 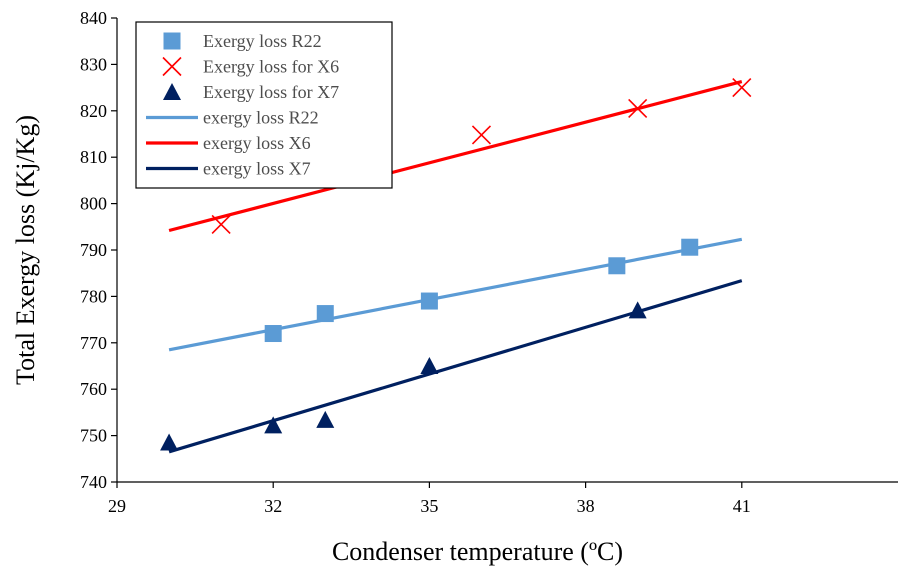 What do you see at coordinates (93, 389) in the screenshot?
I see `y-tick-label: 760` at bounding box center [93, 389].